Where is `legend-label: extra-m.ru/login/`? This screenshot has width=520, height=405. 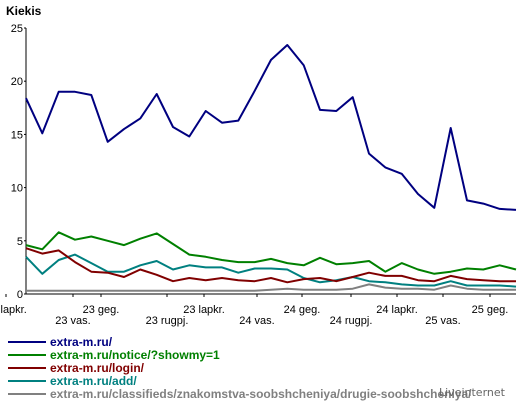
legend-label: extra-m.ru/login/ is located at coordinates (97, 368).